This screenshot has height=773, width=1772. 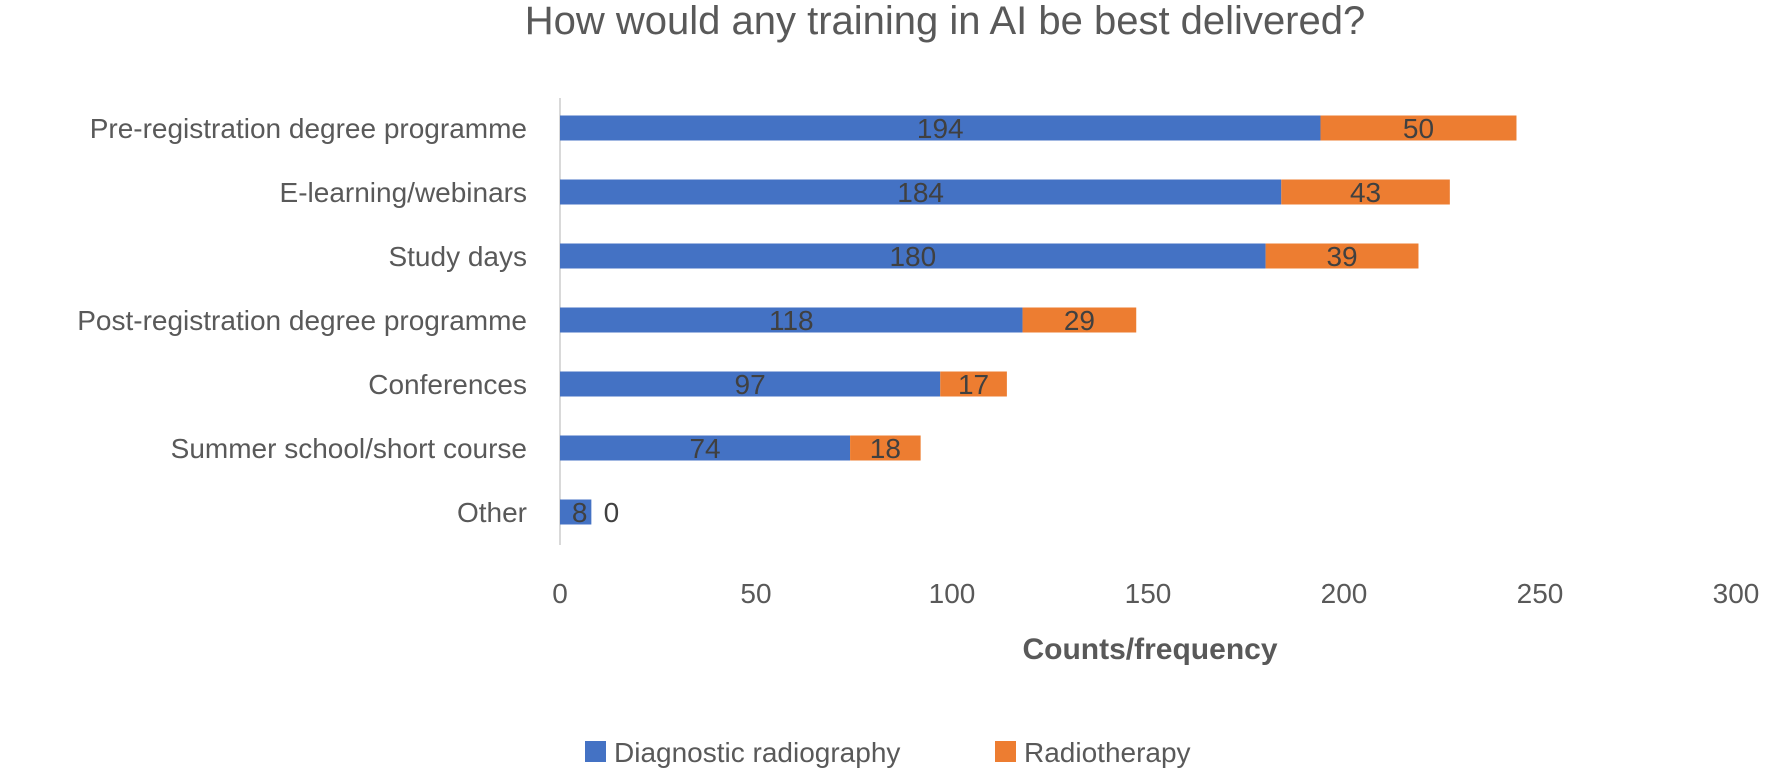 I want to click on category-label: Other, so click(x=492, y=512).